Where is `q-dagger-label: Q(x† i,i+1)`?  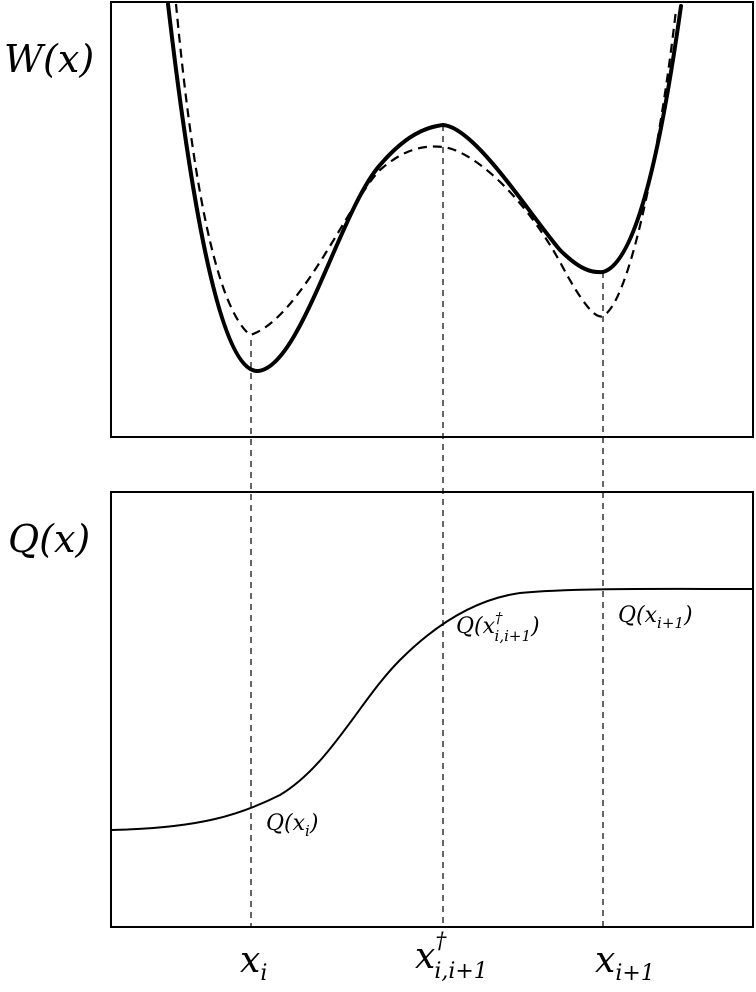
q-dagger-label: Q(x† i,i+1) is located at coordinates (498, 627).